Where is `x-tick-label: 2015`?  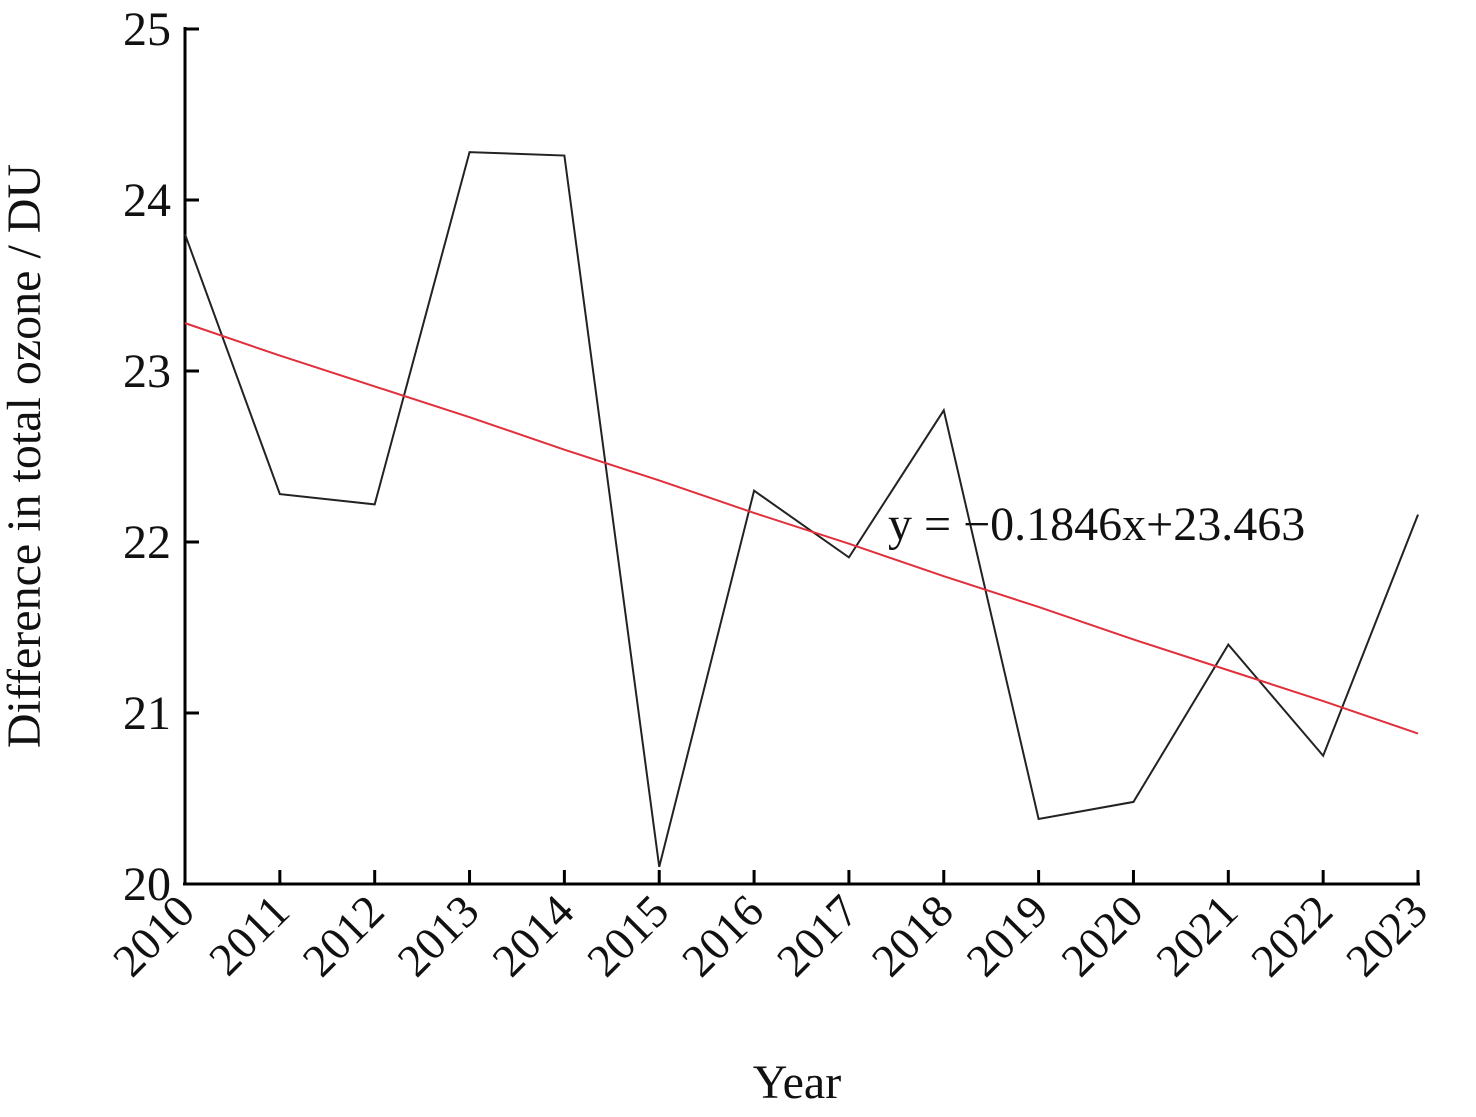
x-tick-label: 2015 is located at coordinates (627, 935).